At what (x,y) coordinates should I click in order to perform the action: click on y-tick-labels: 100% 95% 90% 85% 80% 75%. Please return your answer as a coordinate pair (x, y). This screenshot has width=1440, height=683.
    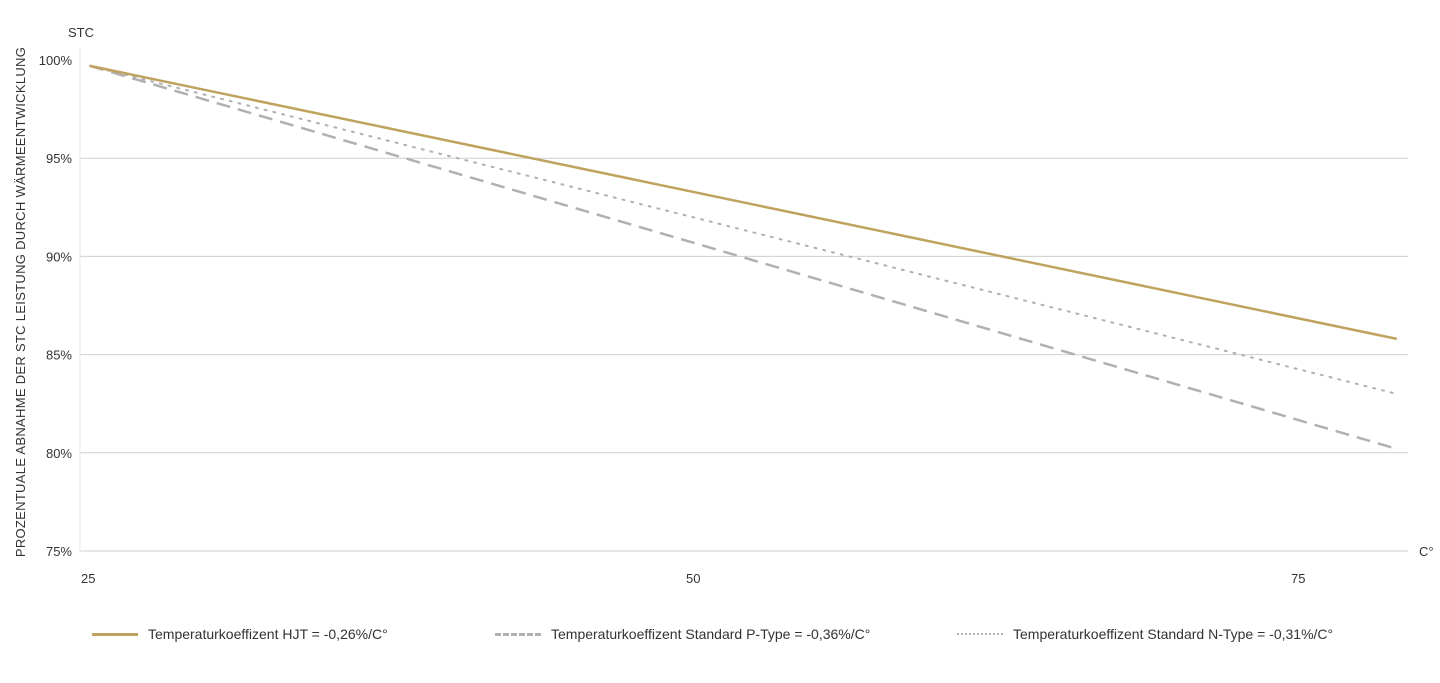
    Looking at the image, I should click on (56, 306).